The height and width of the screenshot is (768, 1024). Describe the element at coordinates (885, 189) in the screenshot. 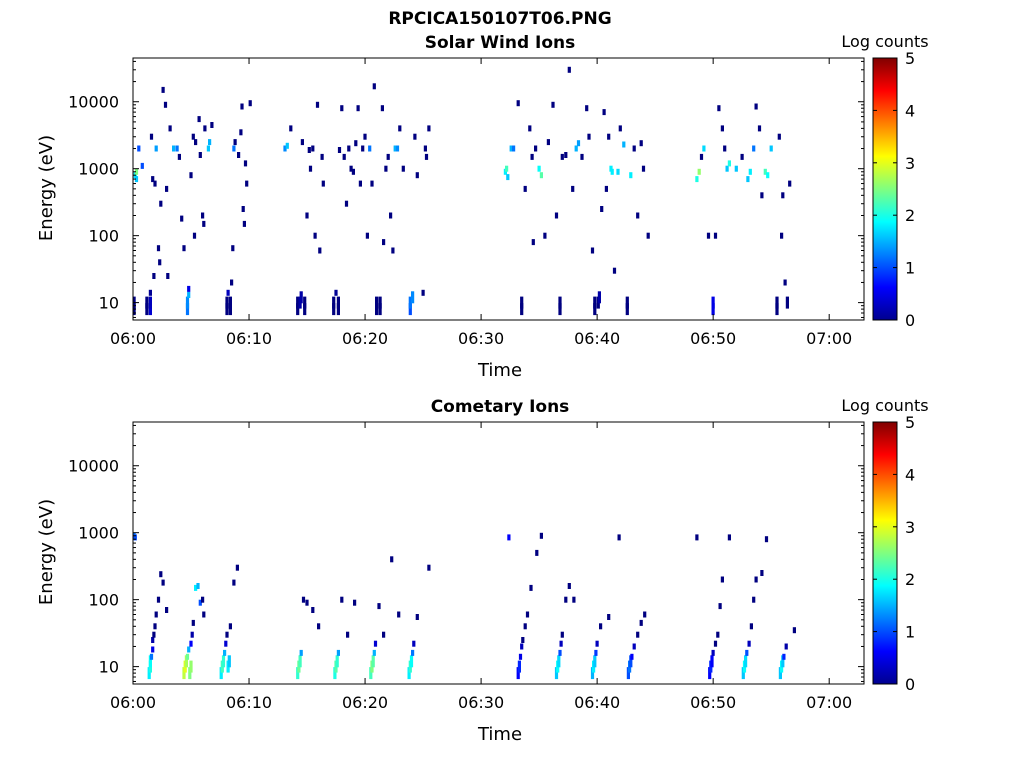

I see `colorbar-gradient` at that location.